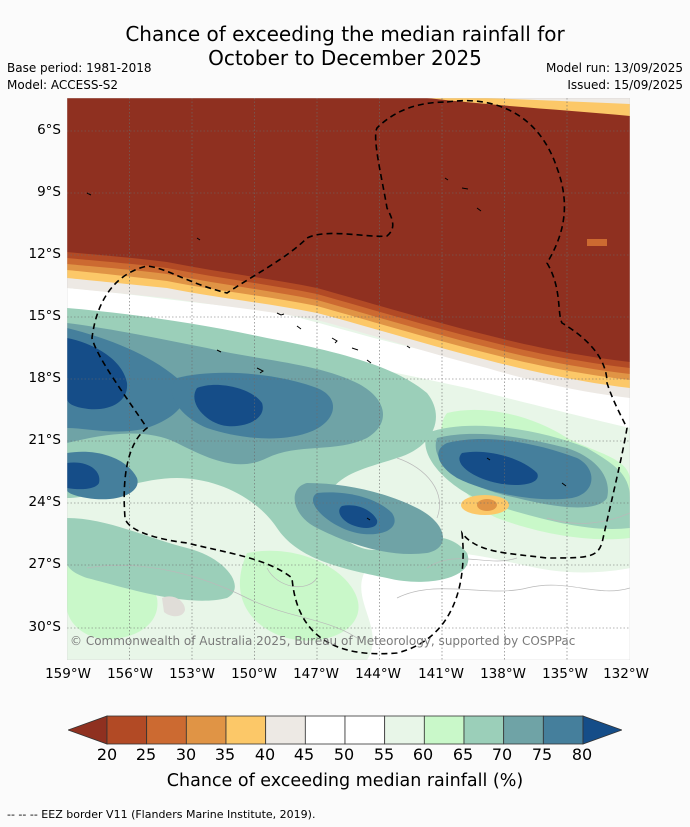  I want to click on lon-label: 156°W, so click(130, 674).